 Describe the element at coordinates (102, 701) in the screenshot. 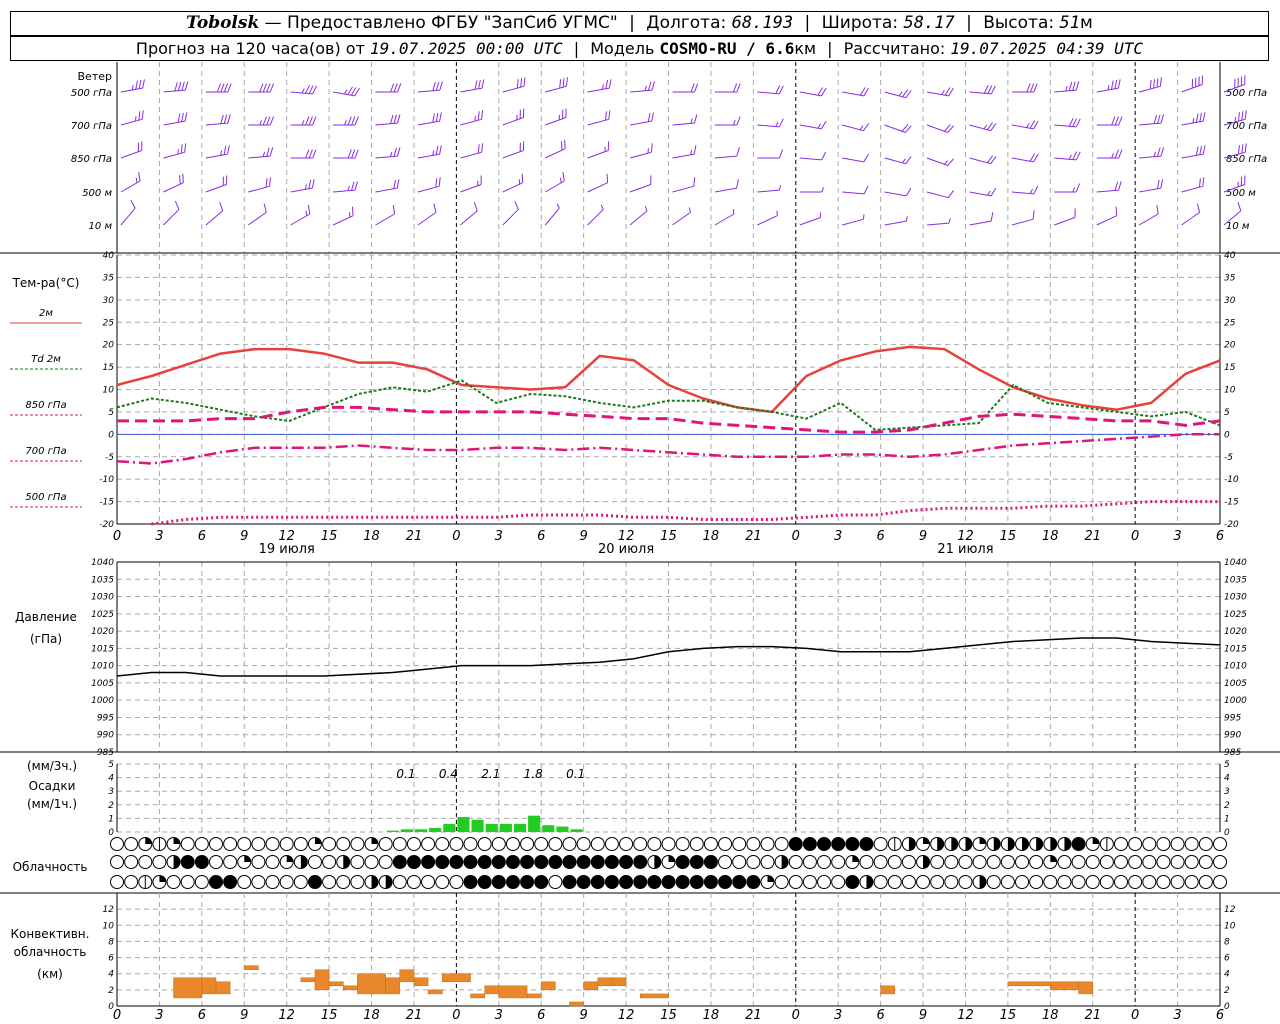

I see `y-tick-label-left: 1000` at that location.